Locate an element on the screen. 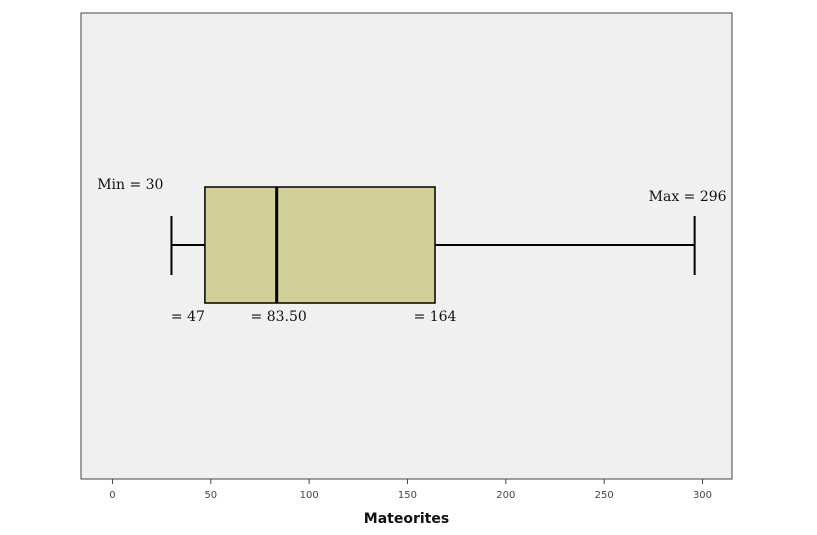  x-tick-label: 300 is located at coordinates (702, 495).